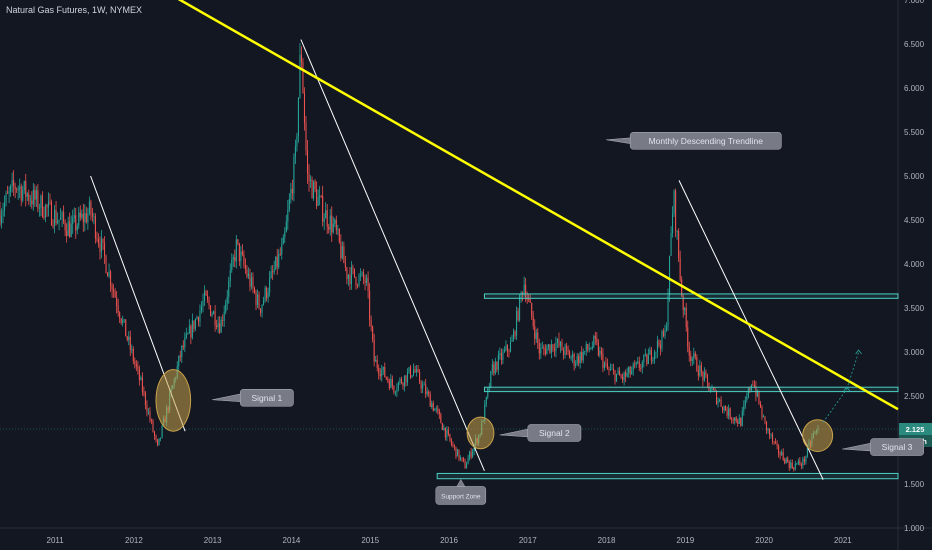 The height and width of the screenshot is (550, 932). Describe the element at coordinates (914, 308) in the screenshot. I see `price-tick-label: 3.500` at that location.